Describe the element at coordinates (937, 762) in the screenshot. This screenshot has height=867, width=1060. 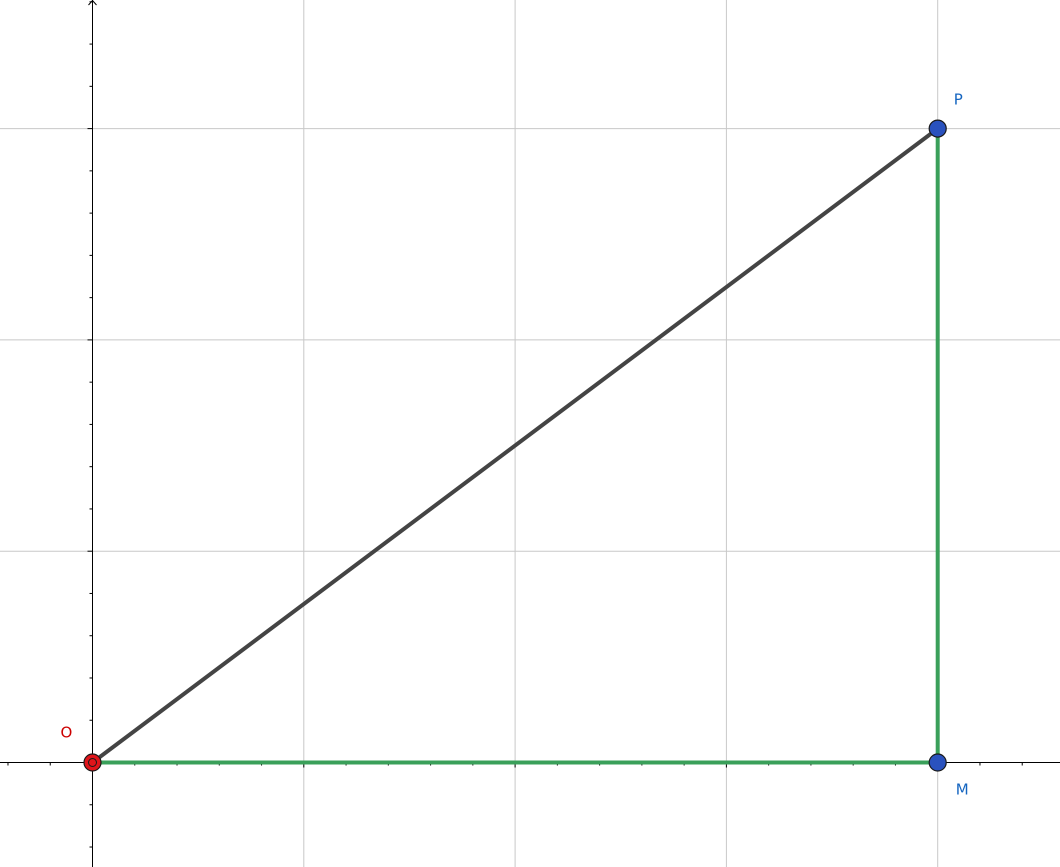
I see `point-m` at that location.